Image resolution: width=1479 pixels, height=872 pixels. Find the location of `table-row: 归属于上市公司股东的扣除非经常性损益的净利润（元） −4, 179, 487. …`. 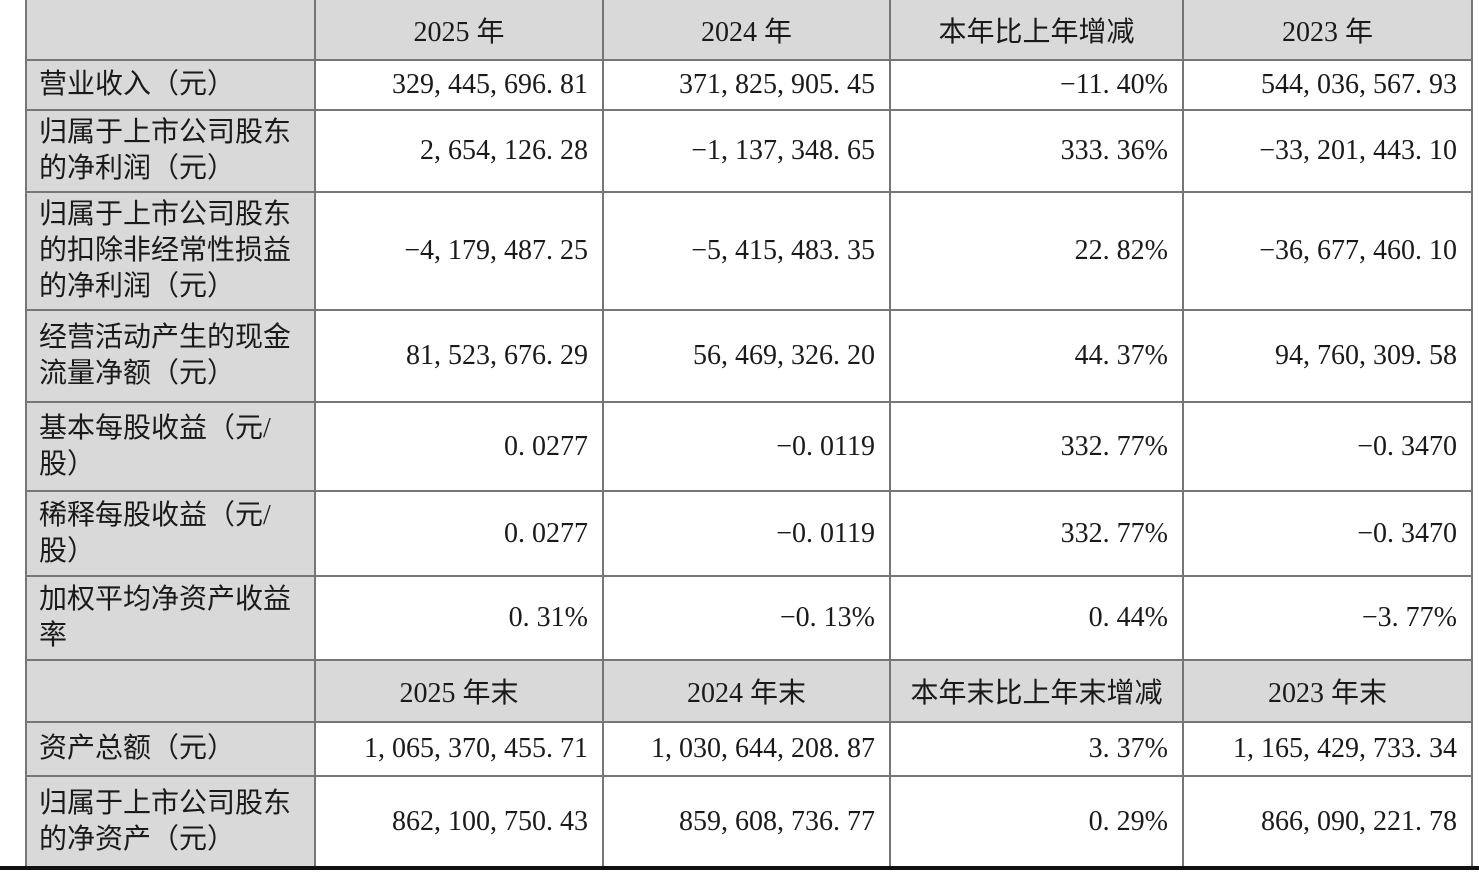

table-row: 归属于上市公司股东的扣除非经常性损益的净利润（元） −4, 179, 487. … is located at coordinates (749, 251).